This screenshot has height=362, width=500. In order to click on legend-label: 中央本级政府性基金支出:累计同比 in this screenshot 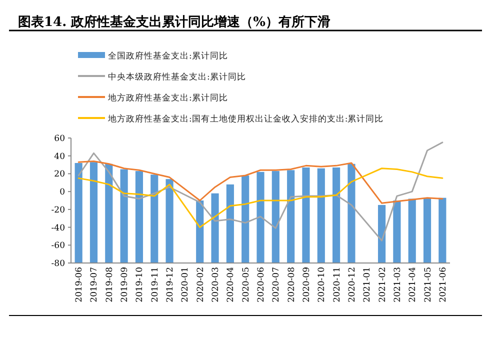, I will do `click(177, 77)`.